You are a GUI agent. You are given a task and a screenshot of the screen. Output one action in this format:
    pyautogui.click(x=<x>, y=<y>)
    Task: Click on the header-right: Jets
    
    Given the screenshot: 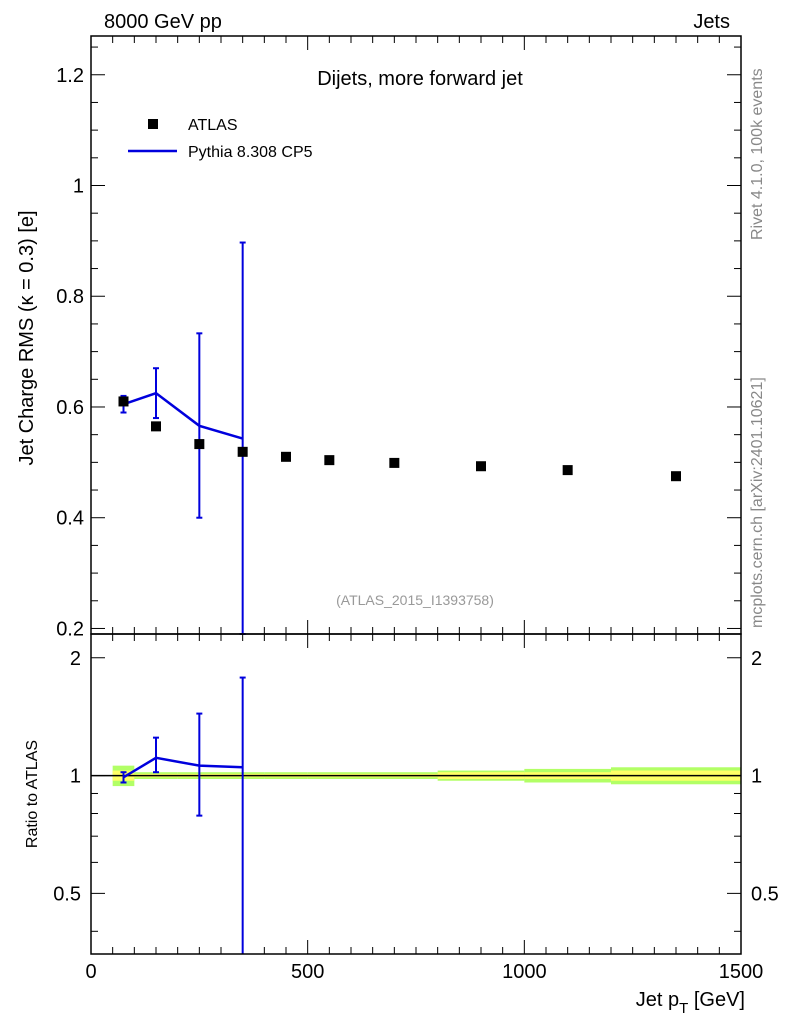 What is the action you would take?
    pyautogui.click(x=711, y=22)
    